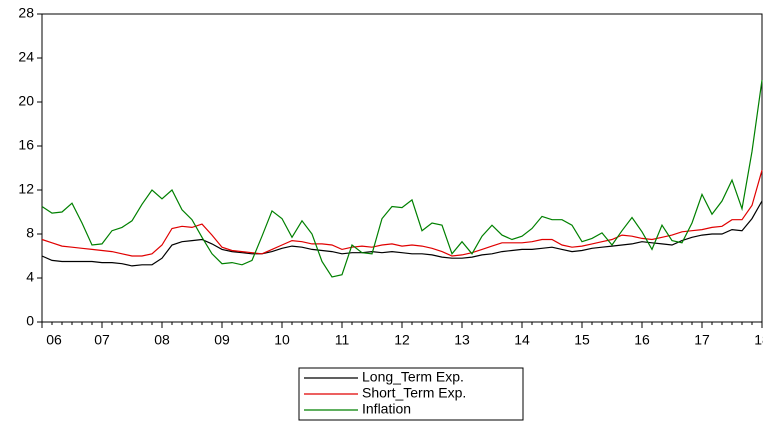 The image size is (763, 421). Describe the element at coordinates (702, 340) in the screenshot. I see `x-tick-label: 17` at that location.